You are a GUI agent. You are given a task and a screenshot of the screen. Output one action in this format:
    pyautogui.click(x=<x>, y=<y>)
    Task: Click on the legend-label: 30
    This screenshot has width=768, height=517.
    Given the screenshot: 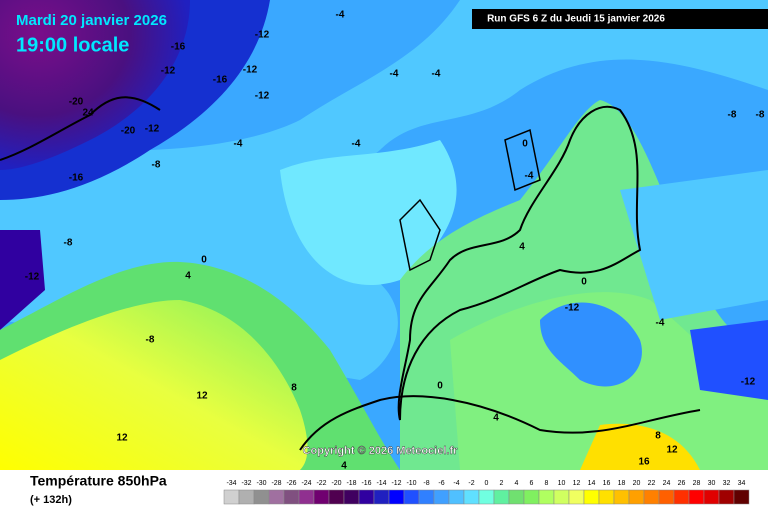 What is the action you would take?
    pyautogui.click(x=712, y=483)
    